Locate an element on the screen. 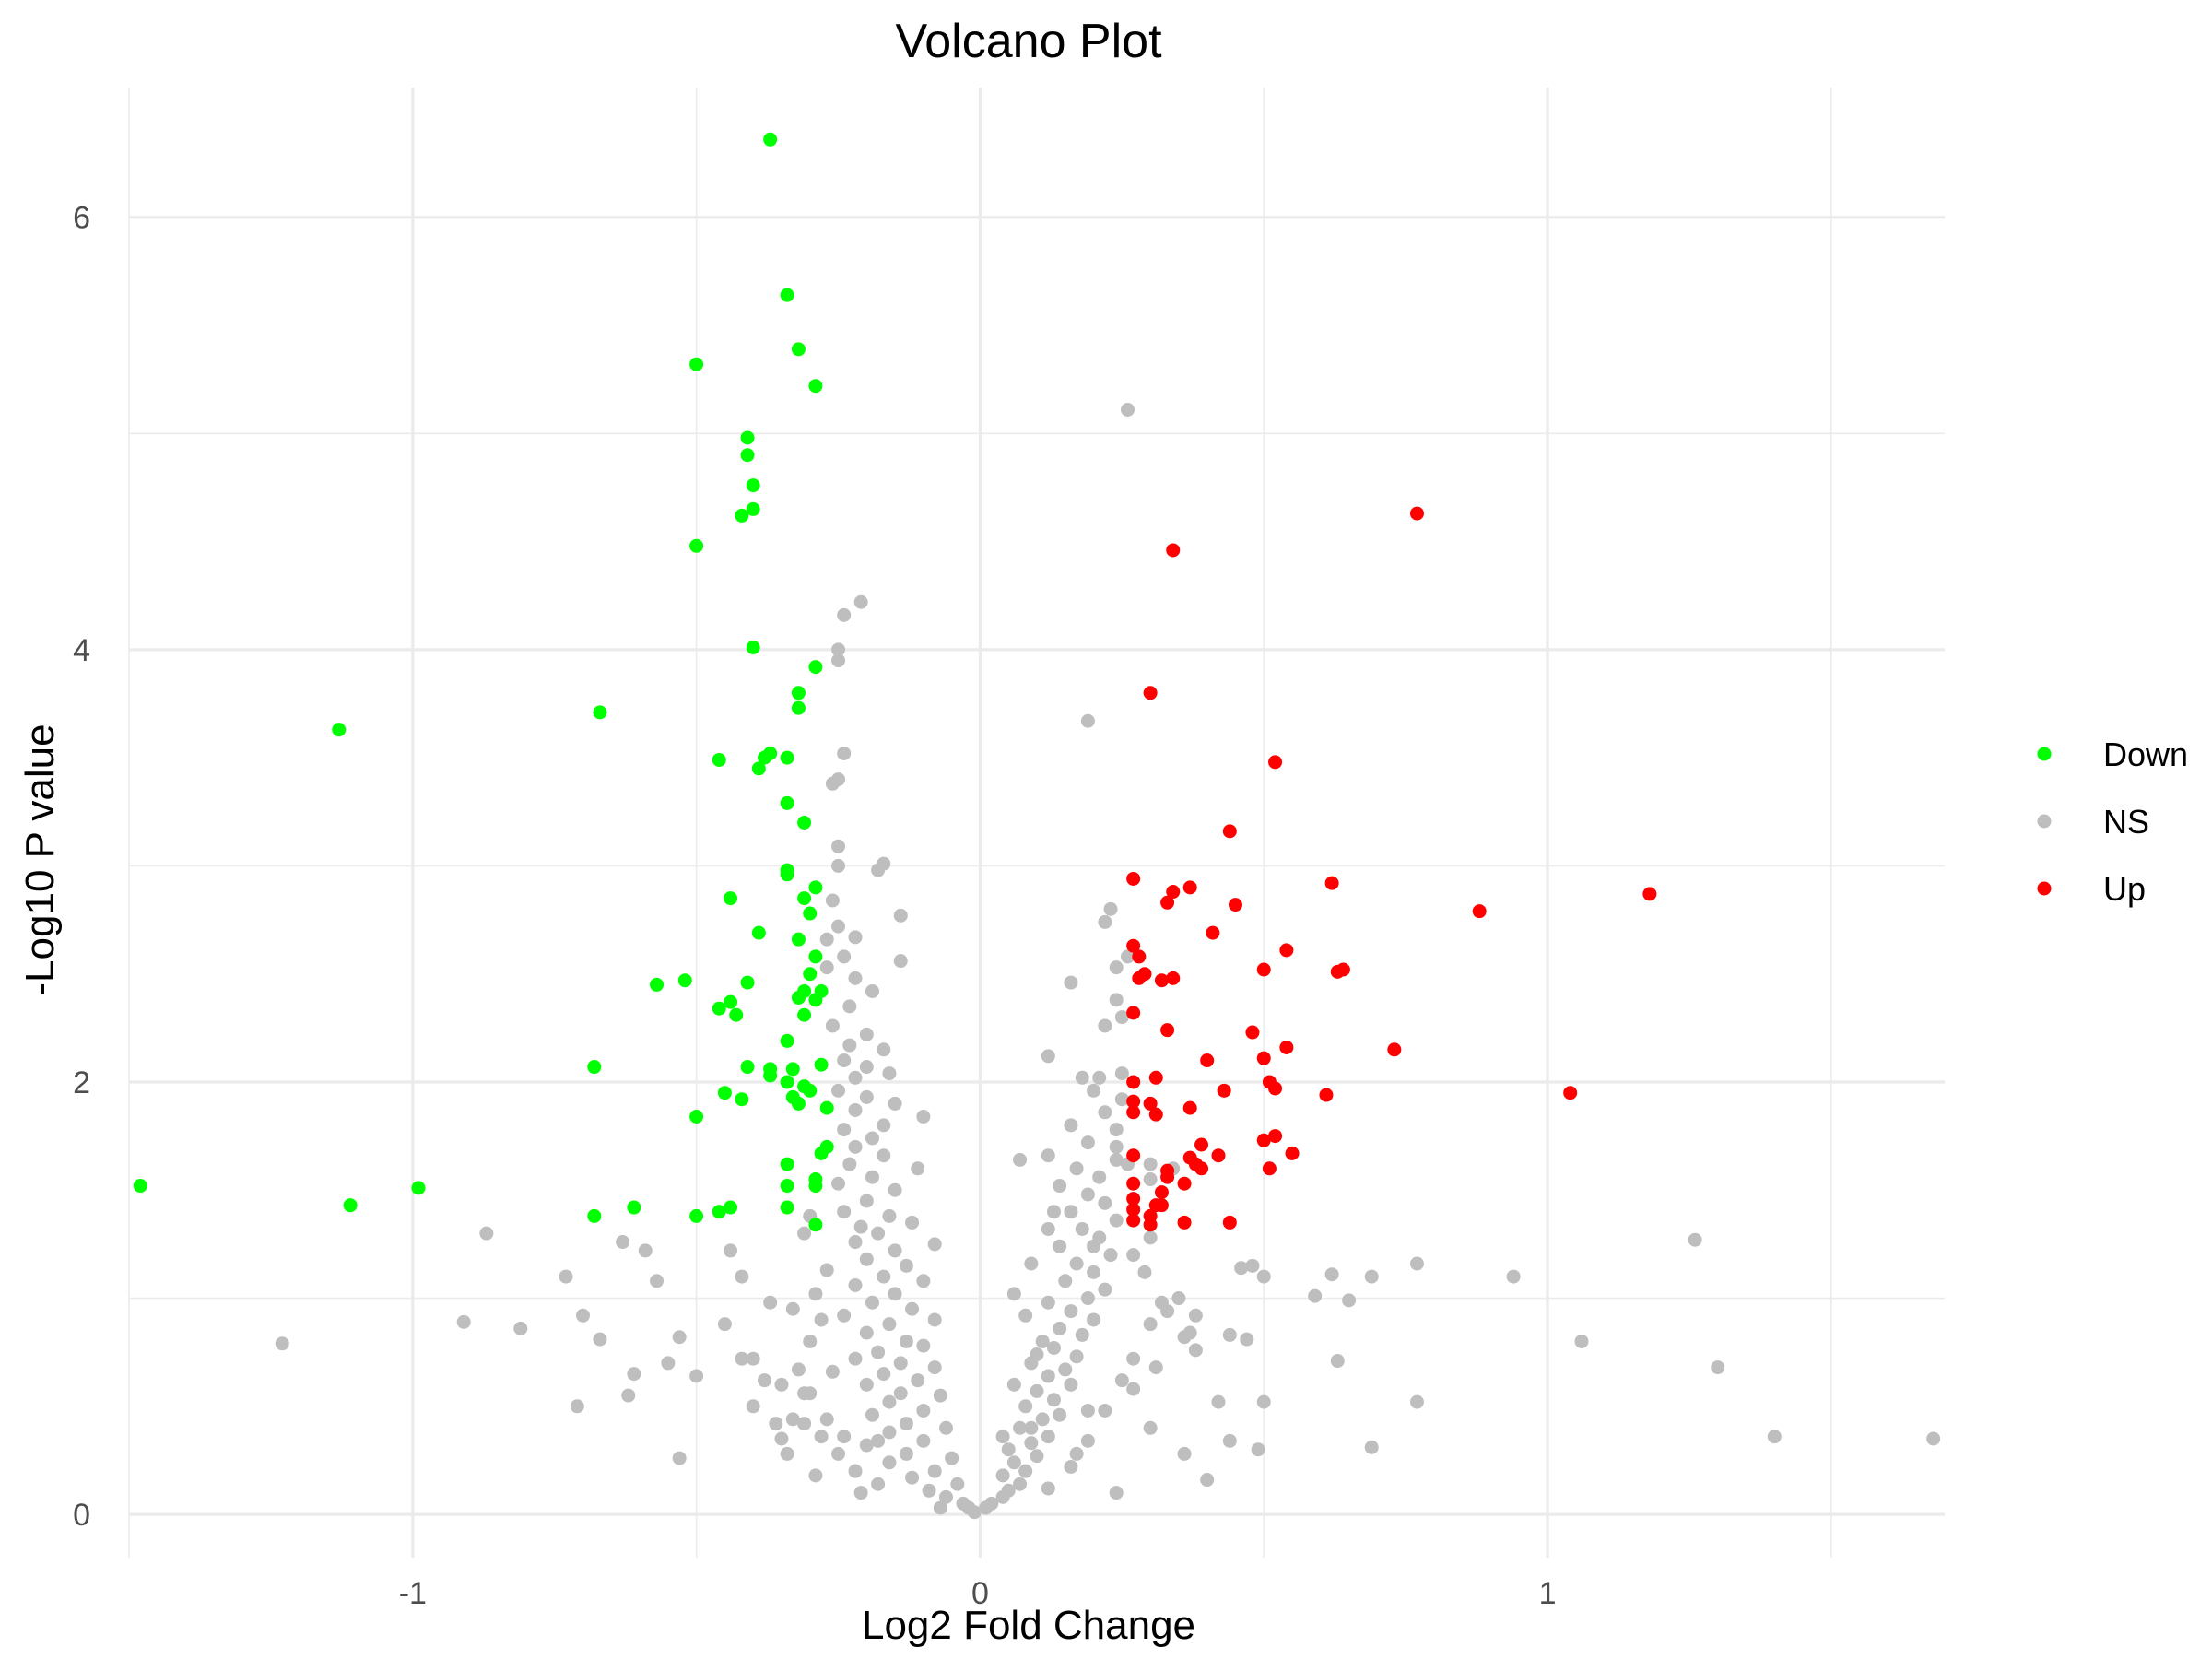  legend: Down NS Up is located at coordinates (2112, 821).